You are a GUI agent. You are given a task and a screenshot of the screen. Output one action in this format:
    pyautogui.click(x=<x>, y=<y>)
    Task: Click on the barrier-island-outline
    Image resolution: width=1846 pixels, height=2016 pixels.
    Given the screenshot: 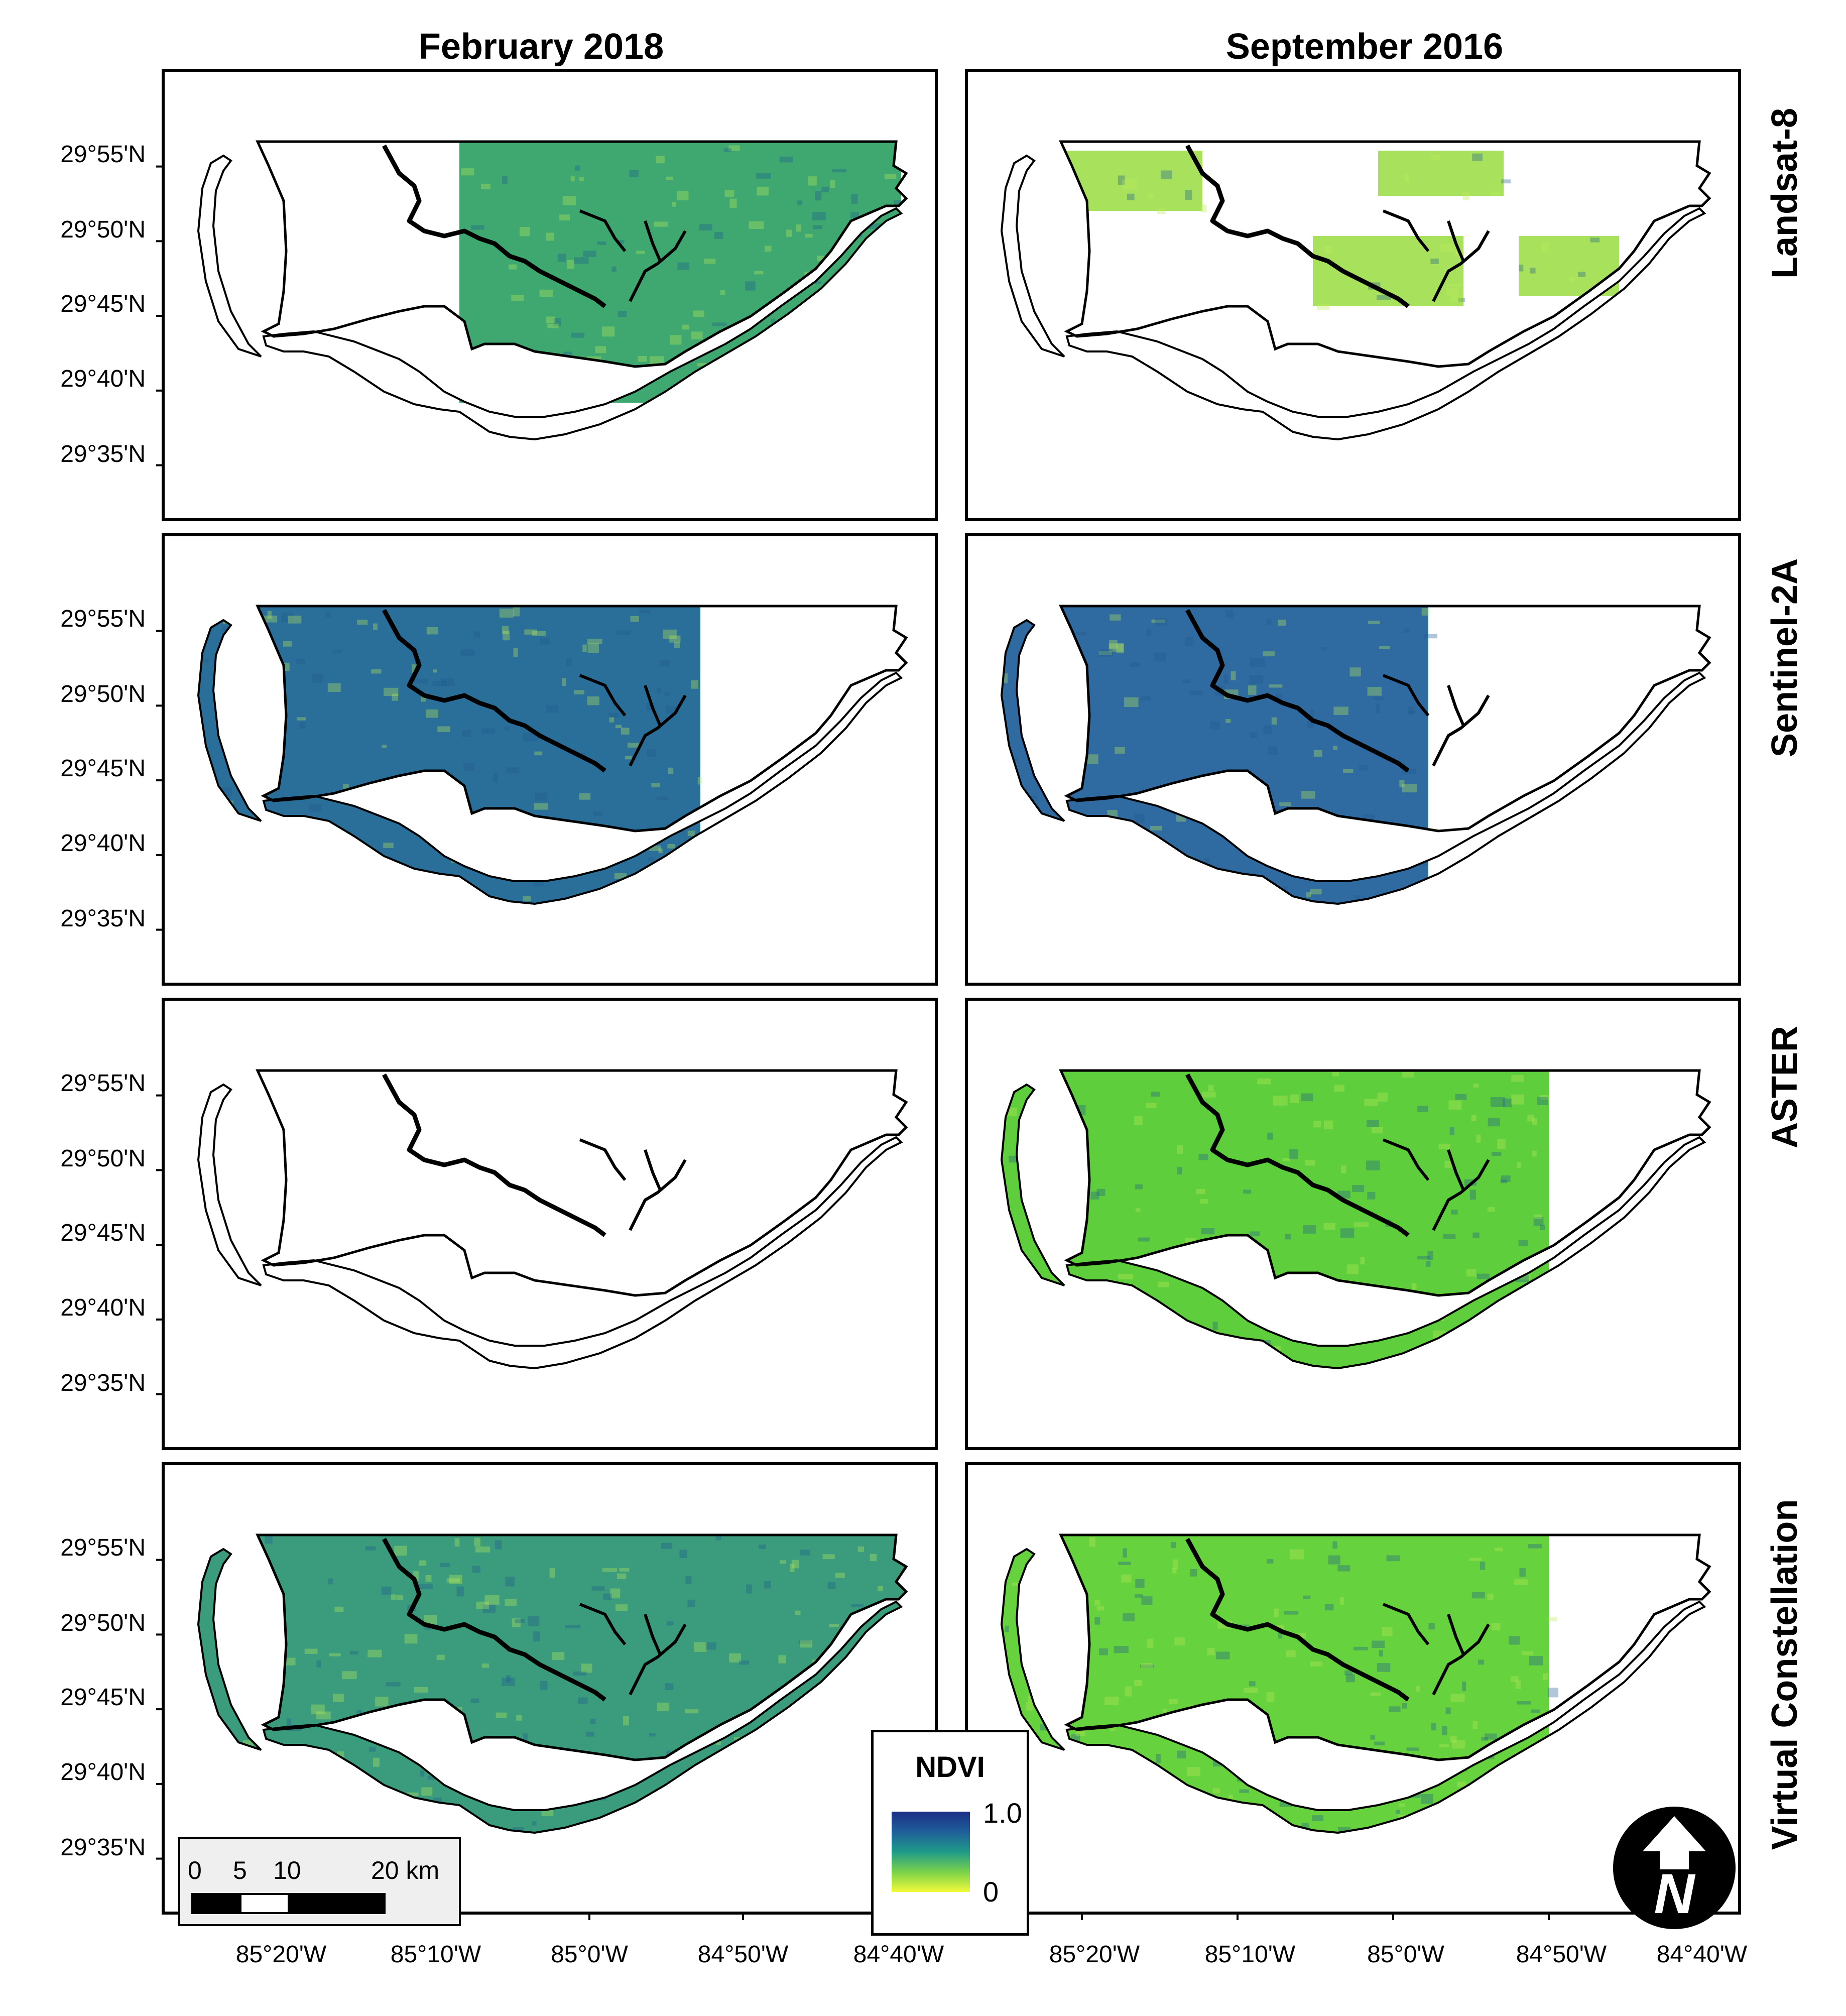 What is the action you would take?
    pyautogui.click(x=1385, y=788)
    